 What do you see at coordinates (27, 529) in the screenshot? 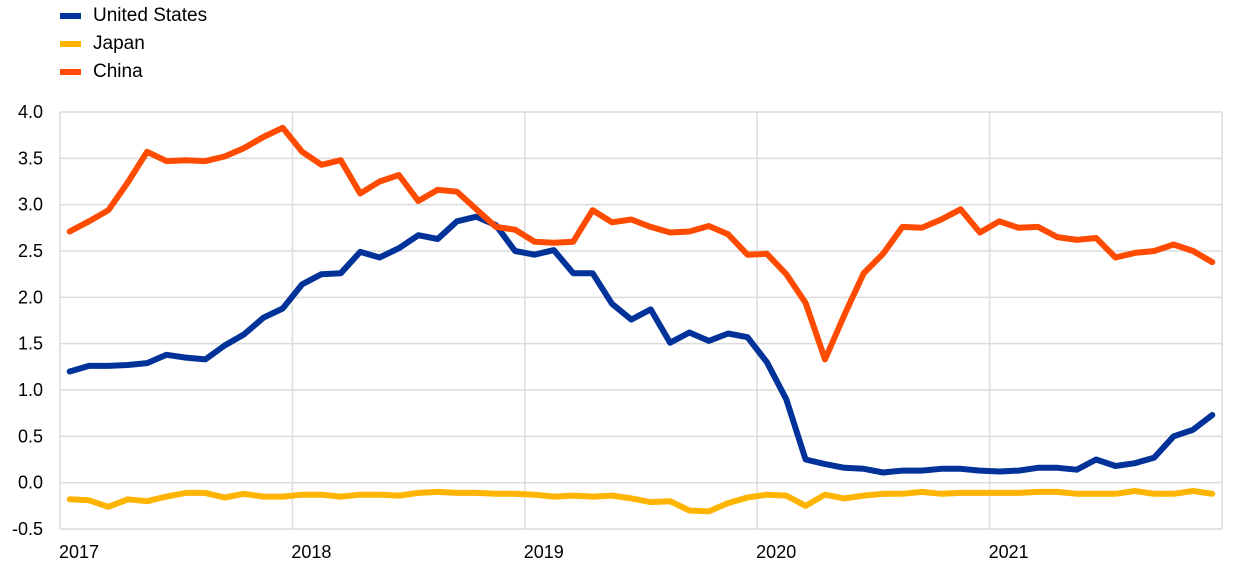
I see `y-tick-label: -0.5` at bounding box center [27, 529].